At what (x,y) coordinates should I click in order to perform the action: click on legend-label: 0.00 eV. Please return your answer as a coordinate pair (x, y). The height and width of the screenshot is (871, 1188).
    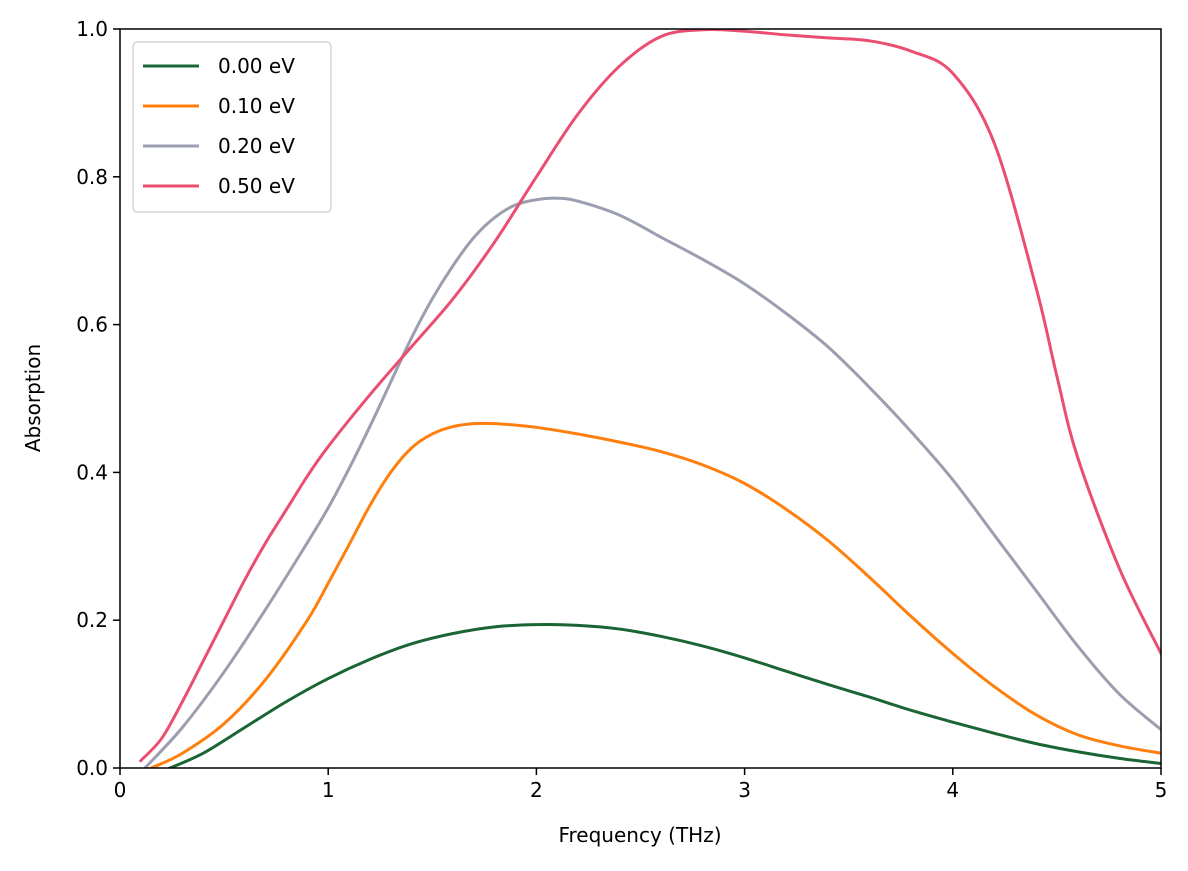
    Looking at the image, I should click on (256, 66).